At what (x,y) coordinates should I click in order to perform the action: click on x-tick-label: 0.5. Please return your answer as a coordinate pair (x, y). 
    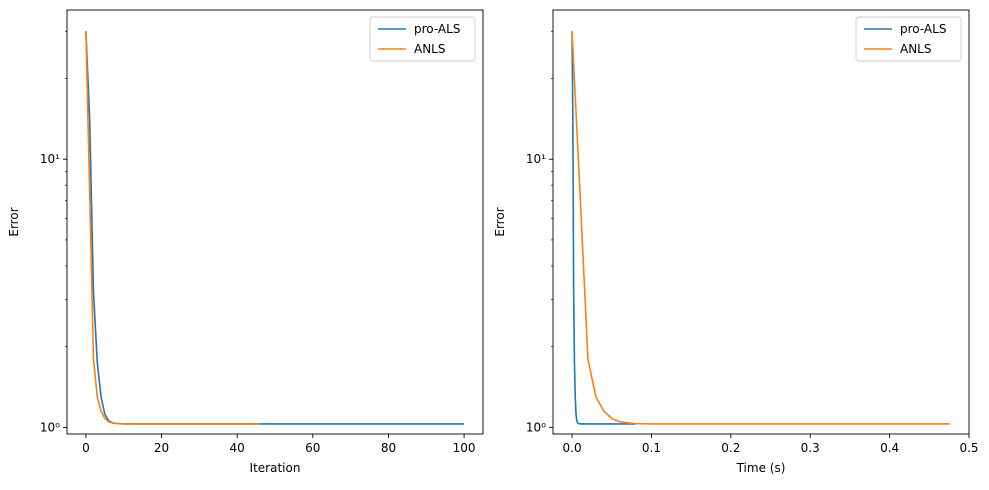
    Looking at the image, I should click on (968, 448).